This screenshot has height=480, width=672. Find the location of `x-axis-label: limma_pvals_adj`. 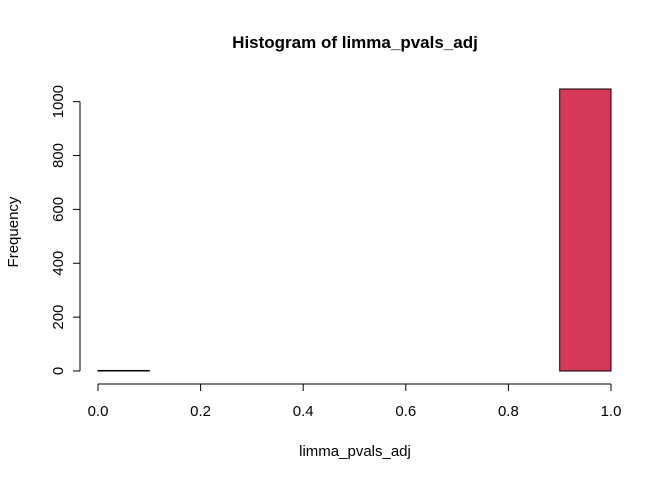

x-axis-label: limma_pvals_adj is located at coordinates (355, 451).